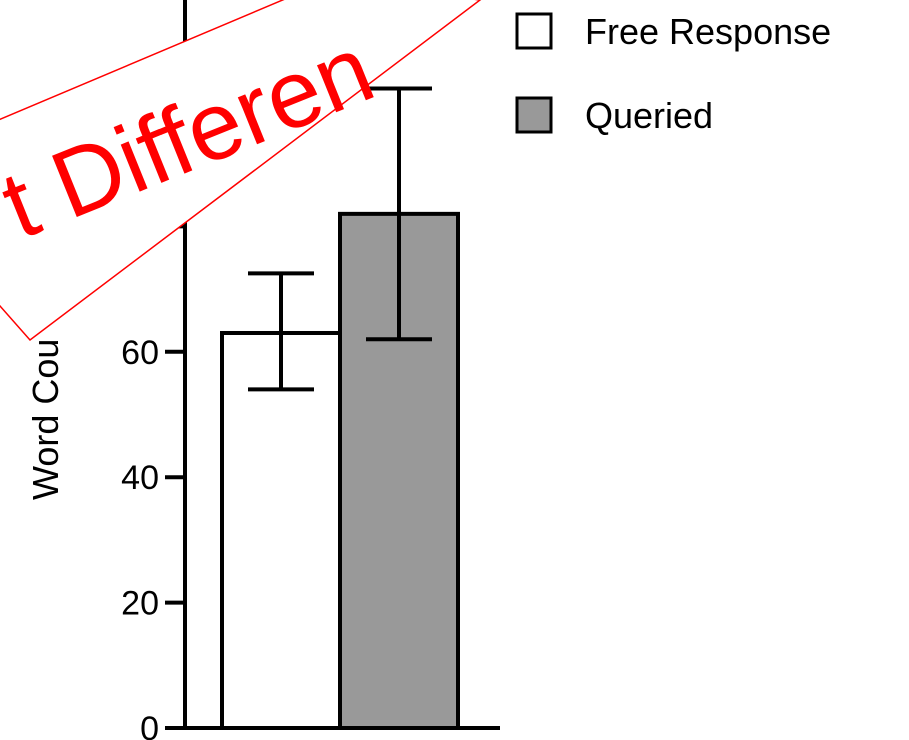  I want to click on y-ticks-layer: 020406080, so click(153, 474).